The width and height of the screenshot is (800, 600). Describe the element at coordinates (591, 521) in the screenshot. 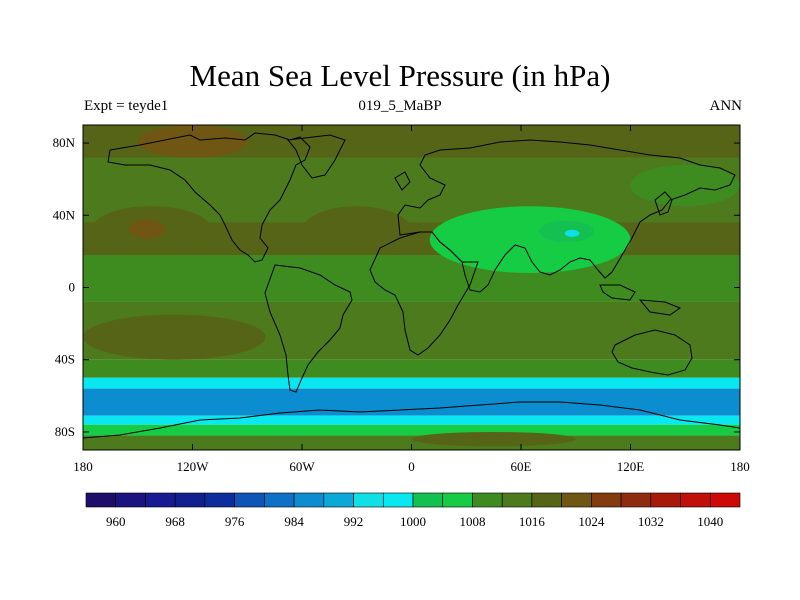

I see `colorbar-label: 1024` at that location.